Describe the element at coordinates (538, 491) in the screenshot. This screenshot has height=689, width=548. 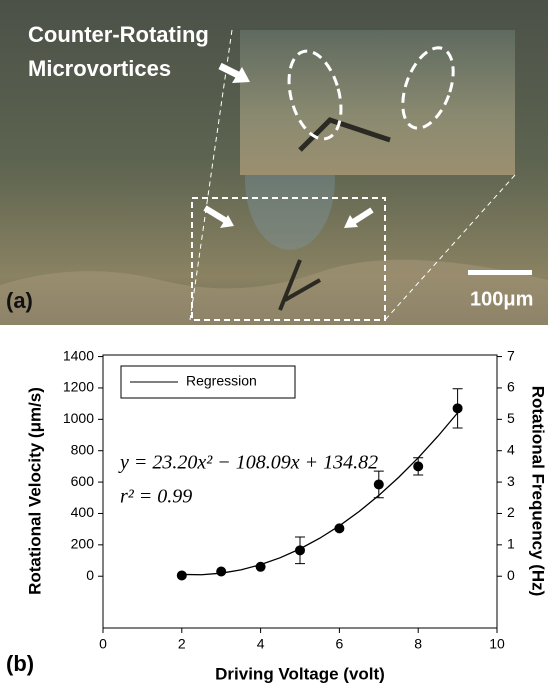
I see `y2-axis-title: Rotational Frequency (Hz)` at that location.